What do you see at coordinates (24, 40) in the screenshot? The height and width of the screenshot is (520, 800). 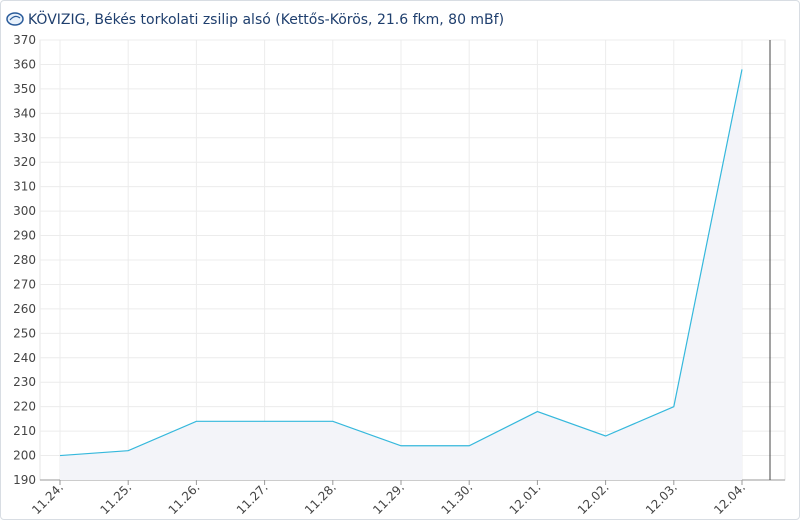 I see `y-tick-label: 370` at bounding box center [24, 40].